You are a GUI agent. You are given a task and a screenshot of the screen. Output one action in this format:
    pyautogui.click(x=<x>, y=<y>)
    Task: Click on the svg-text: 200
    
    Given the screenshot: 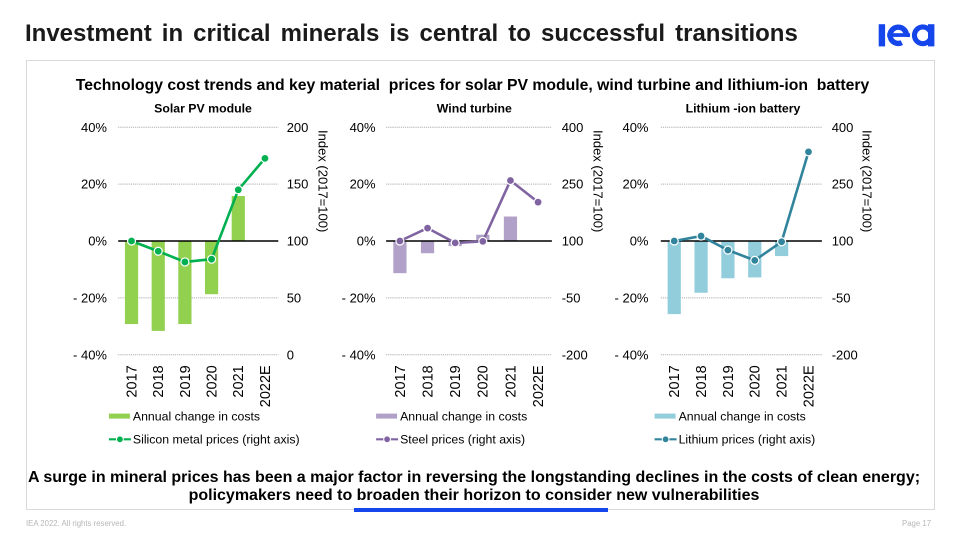 What is the action you would take?
    pyautogui.click(x=298, y=127)
    